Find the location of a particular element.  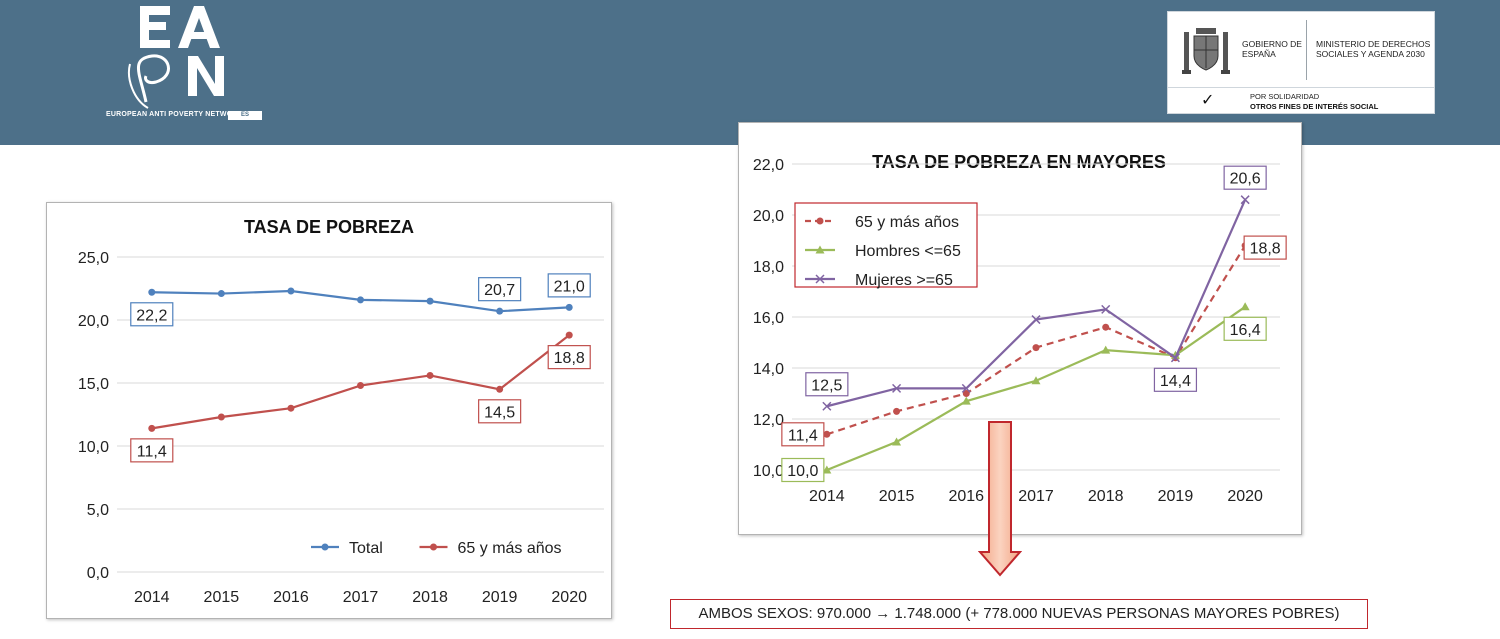

y-tick-label: 15,0 is located at coordinates (93, 384).